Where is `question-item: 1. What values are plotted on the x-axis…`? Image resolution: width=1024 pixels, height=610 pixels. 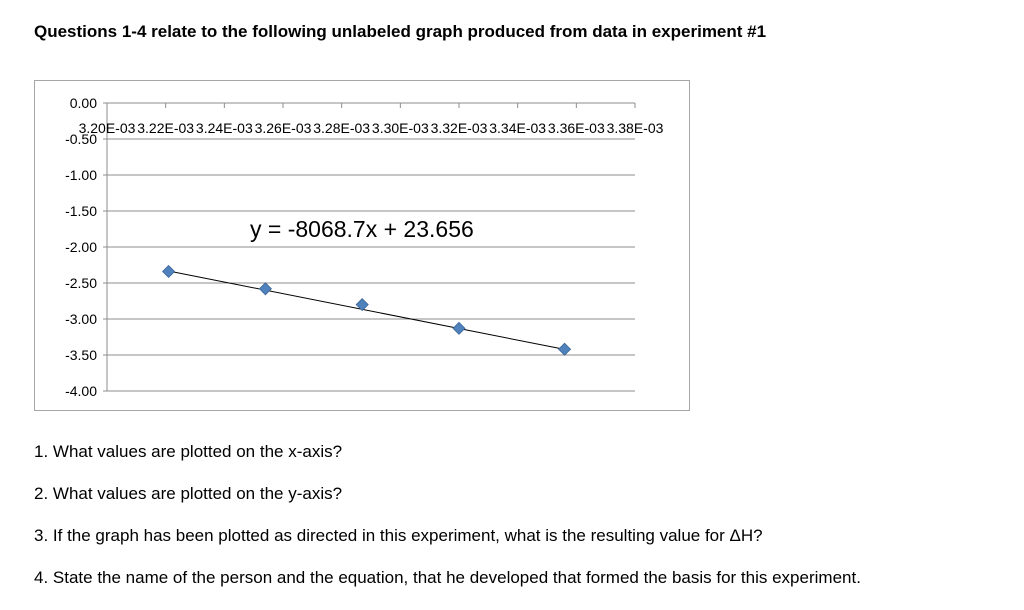 question-item: 1. What values are plotted on the x-axis… is located at coordinates (188, 451).